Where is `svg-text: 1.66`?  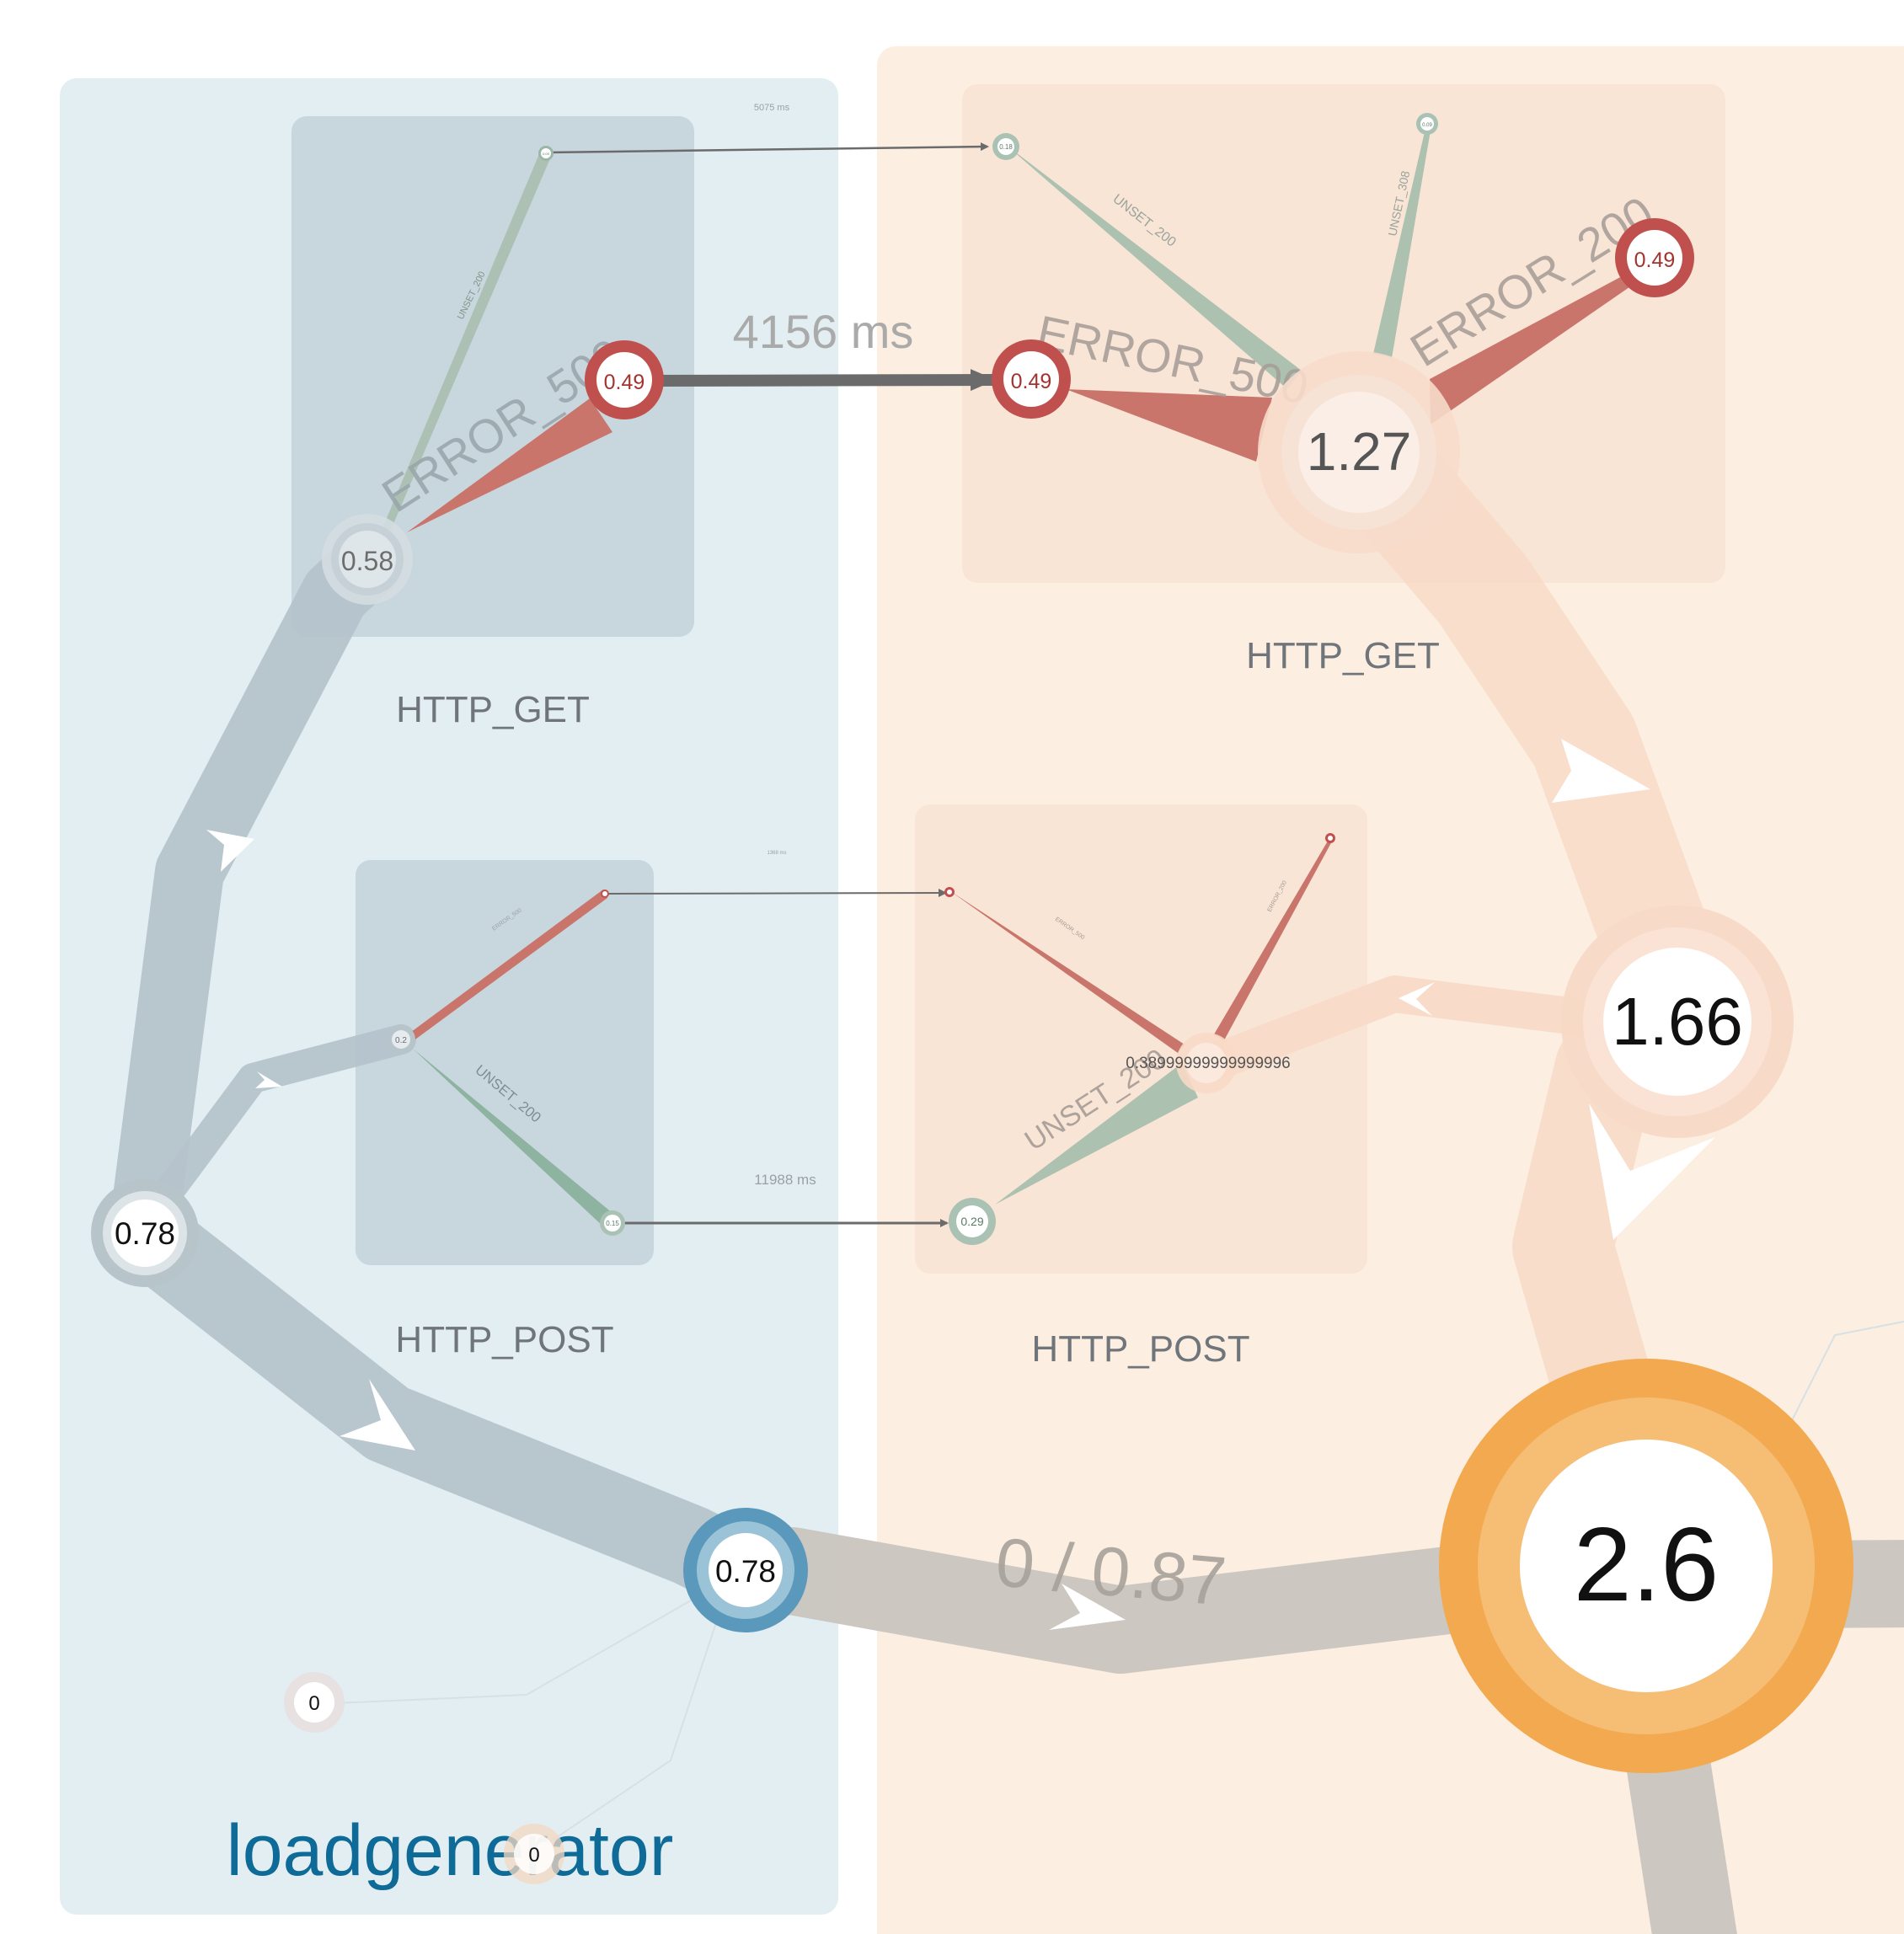
svg-text: 1.66 is located at coordinates (1678, 1021).